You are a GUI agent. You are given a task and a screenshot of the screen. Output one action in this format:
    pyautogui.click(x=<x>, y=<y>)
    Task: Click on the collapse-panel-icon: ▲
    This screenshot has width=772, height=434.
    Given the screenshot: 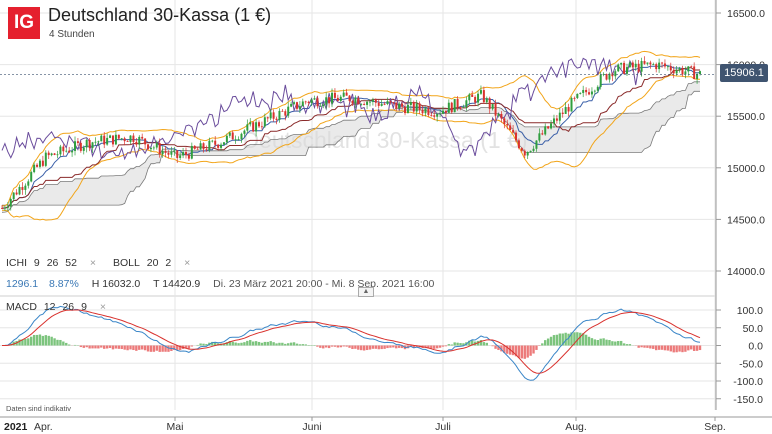 What is the action you would take?
    pyautogui.click(x=366, y=292)
    